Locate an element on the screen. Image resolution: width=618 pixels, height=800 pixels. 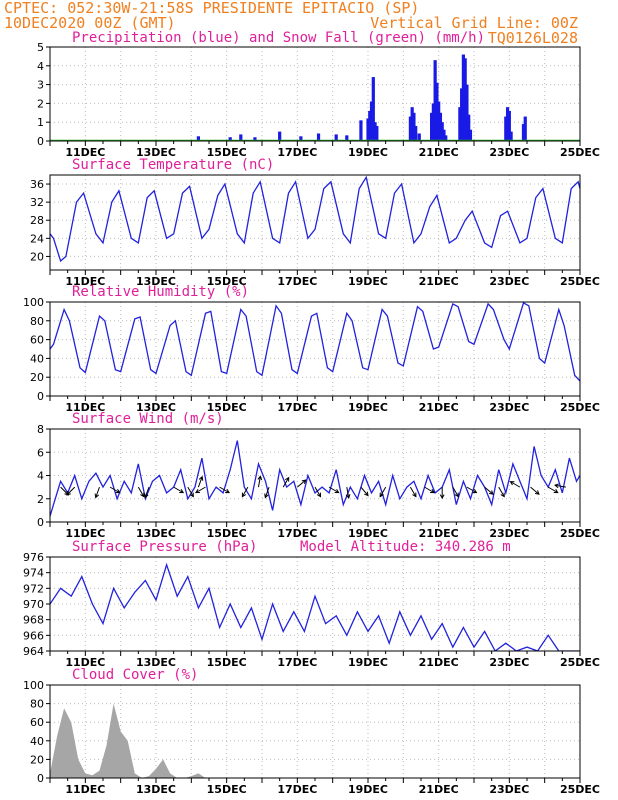
rh-xtick-label: 19DEC is located at coordinates (368, 407).